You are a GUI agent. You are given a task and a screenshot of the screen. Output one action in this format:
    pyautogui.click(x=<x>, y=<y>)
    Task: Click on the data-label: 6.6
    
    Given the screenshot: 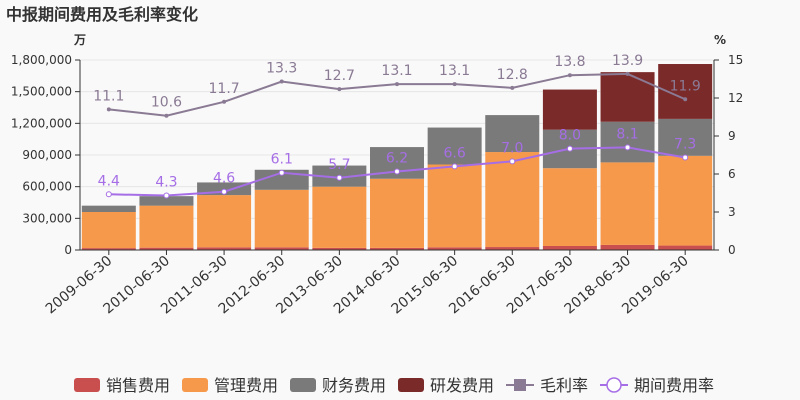 What is the action you would take?
    pyautogui.click(x=455, y=153)
    